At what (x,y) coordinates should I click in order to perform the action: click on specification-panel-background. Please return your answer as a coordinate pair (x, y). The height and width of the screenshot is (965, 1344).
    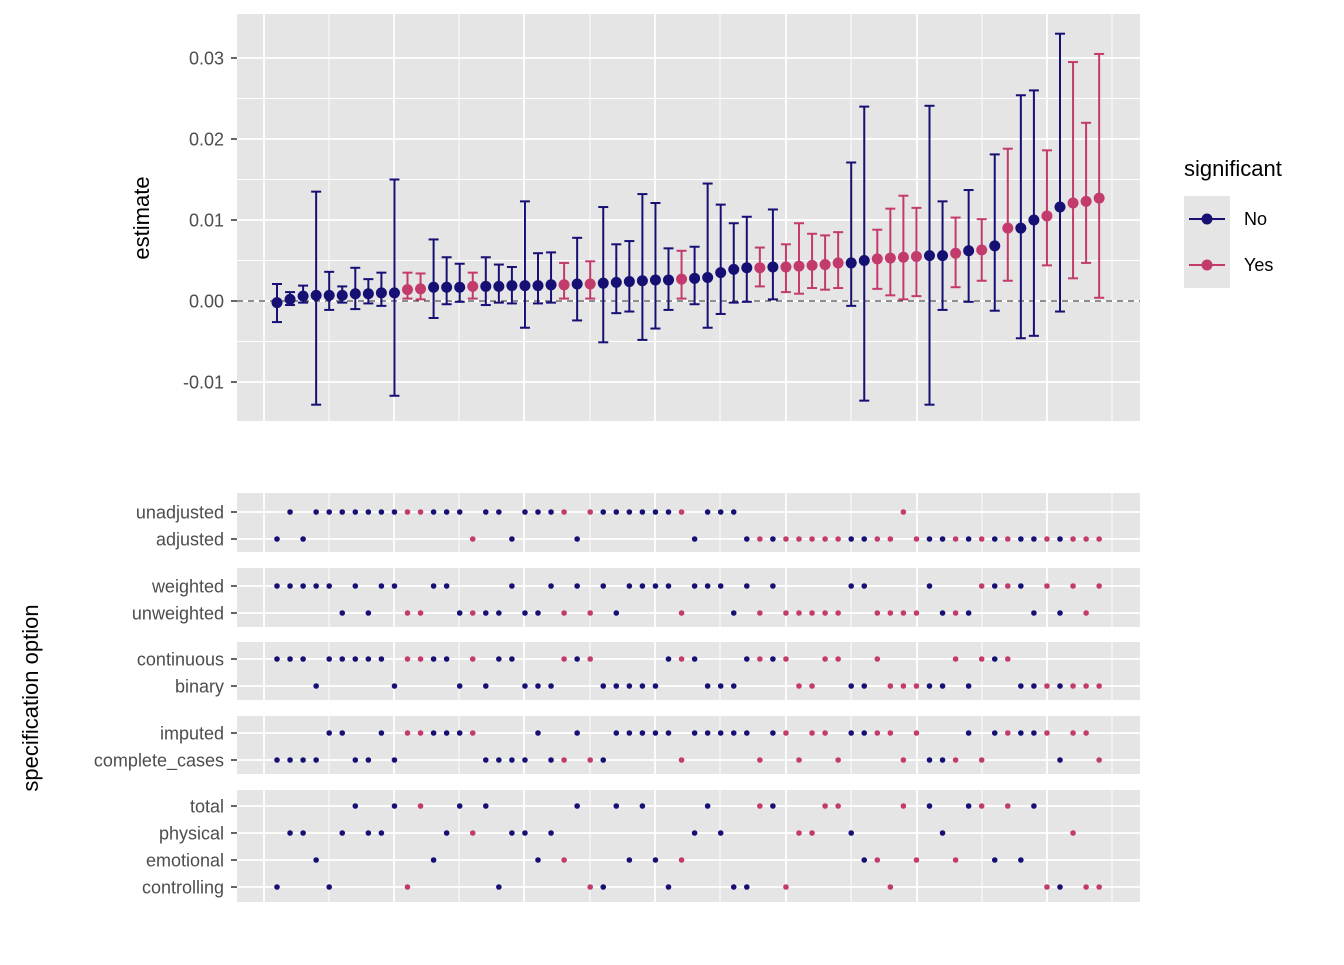
    Looking at the image, I should click on (688, 597).